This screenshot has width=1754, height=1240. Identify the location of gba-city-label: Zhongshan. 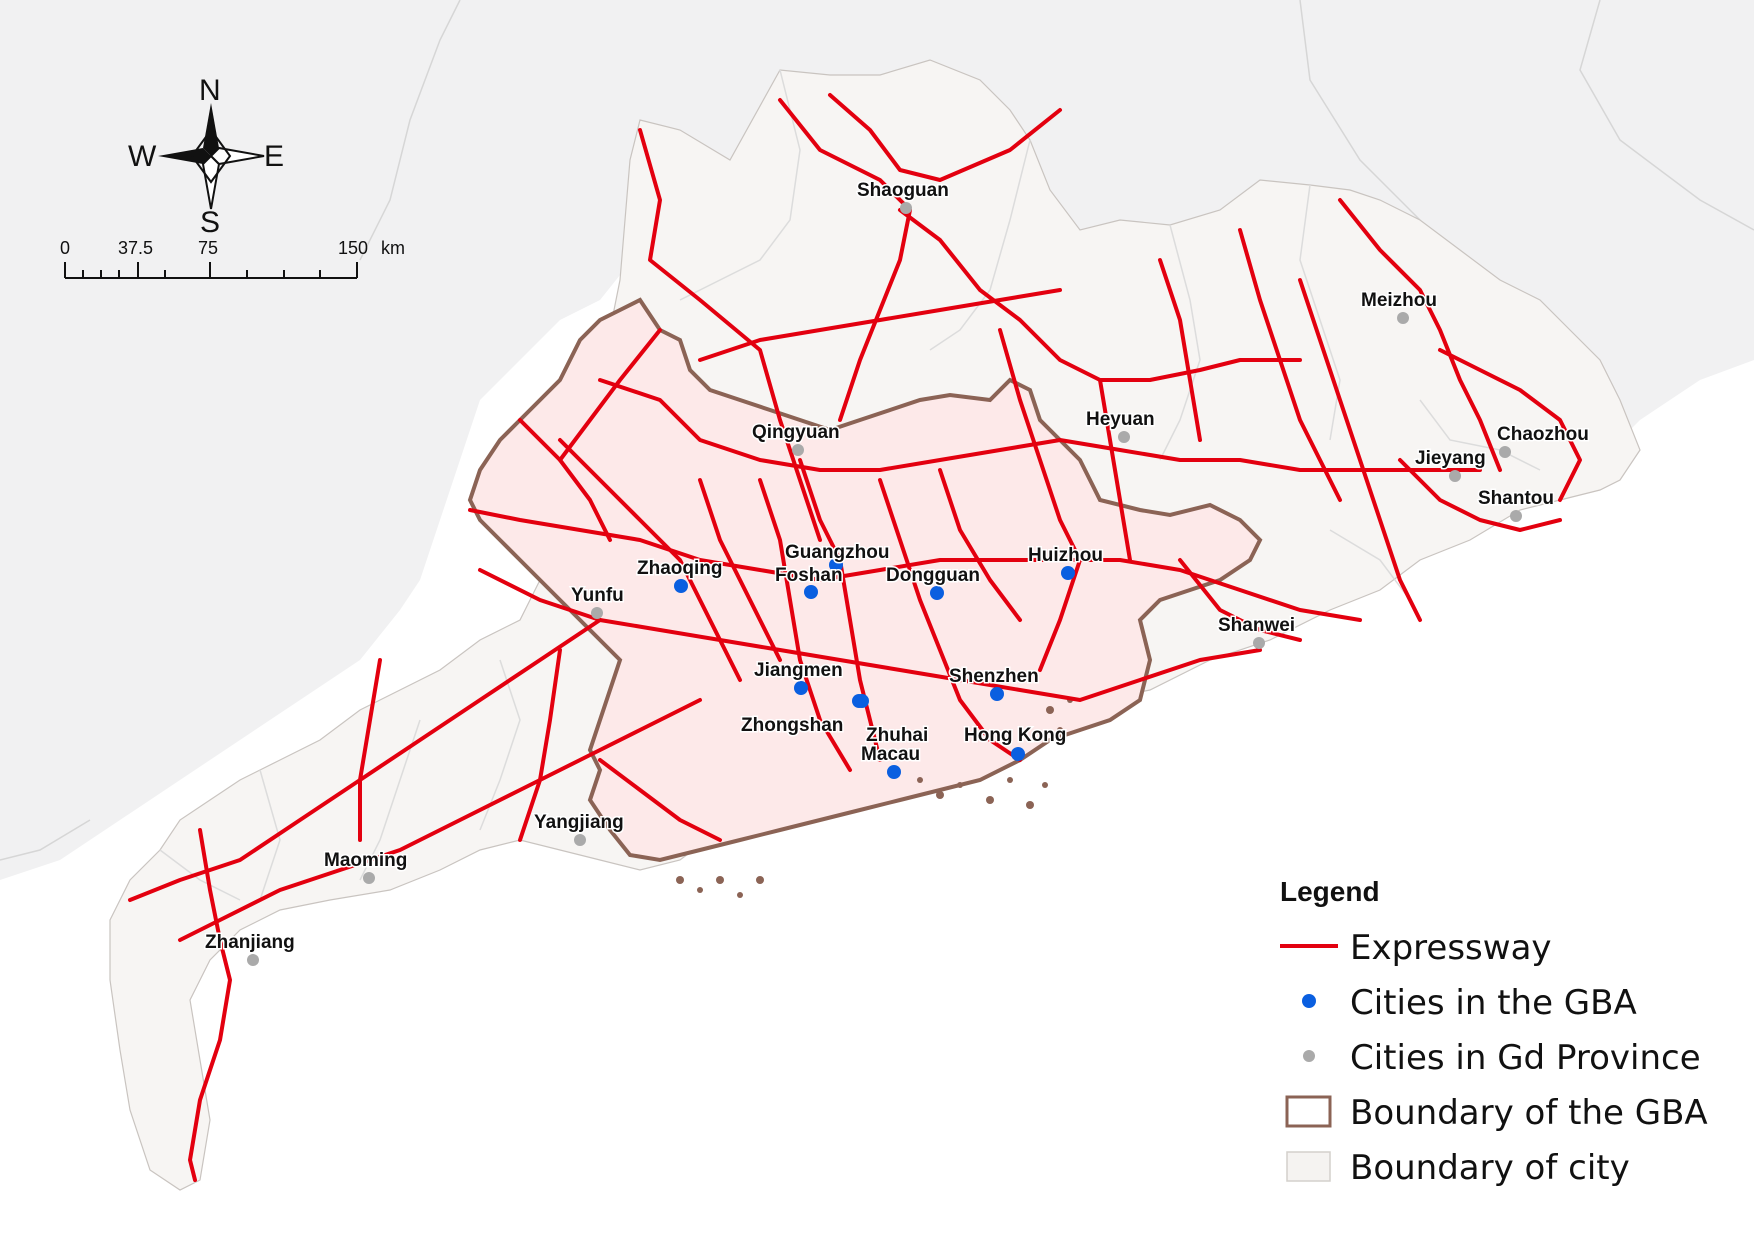
(792, 725).